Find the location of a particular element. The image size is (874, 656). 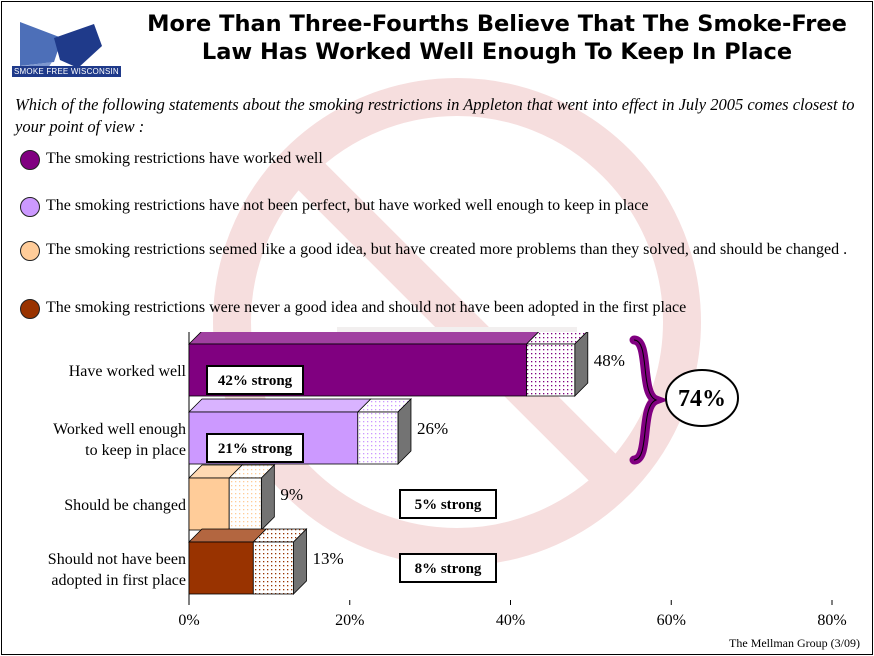

category-label: to keep in place is located at coordinates (135, 450).